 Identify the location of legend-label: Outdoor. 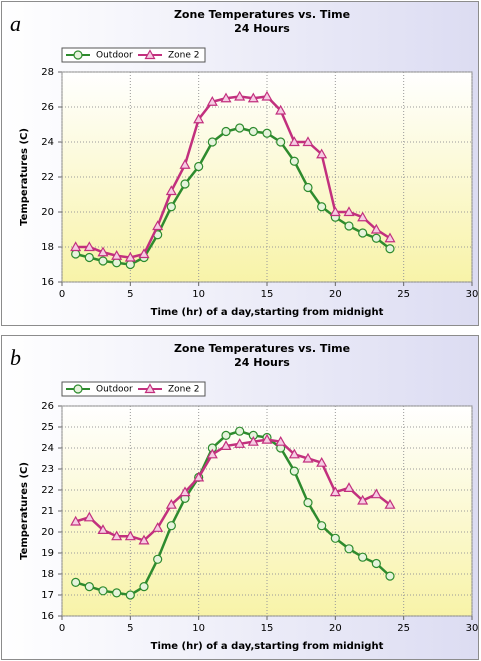
(114, 56).